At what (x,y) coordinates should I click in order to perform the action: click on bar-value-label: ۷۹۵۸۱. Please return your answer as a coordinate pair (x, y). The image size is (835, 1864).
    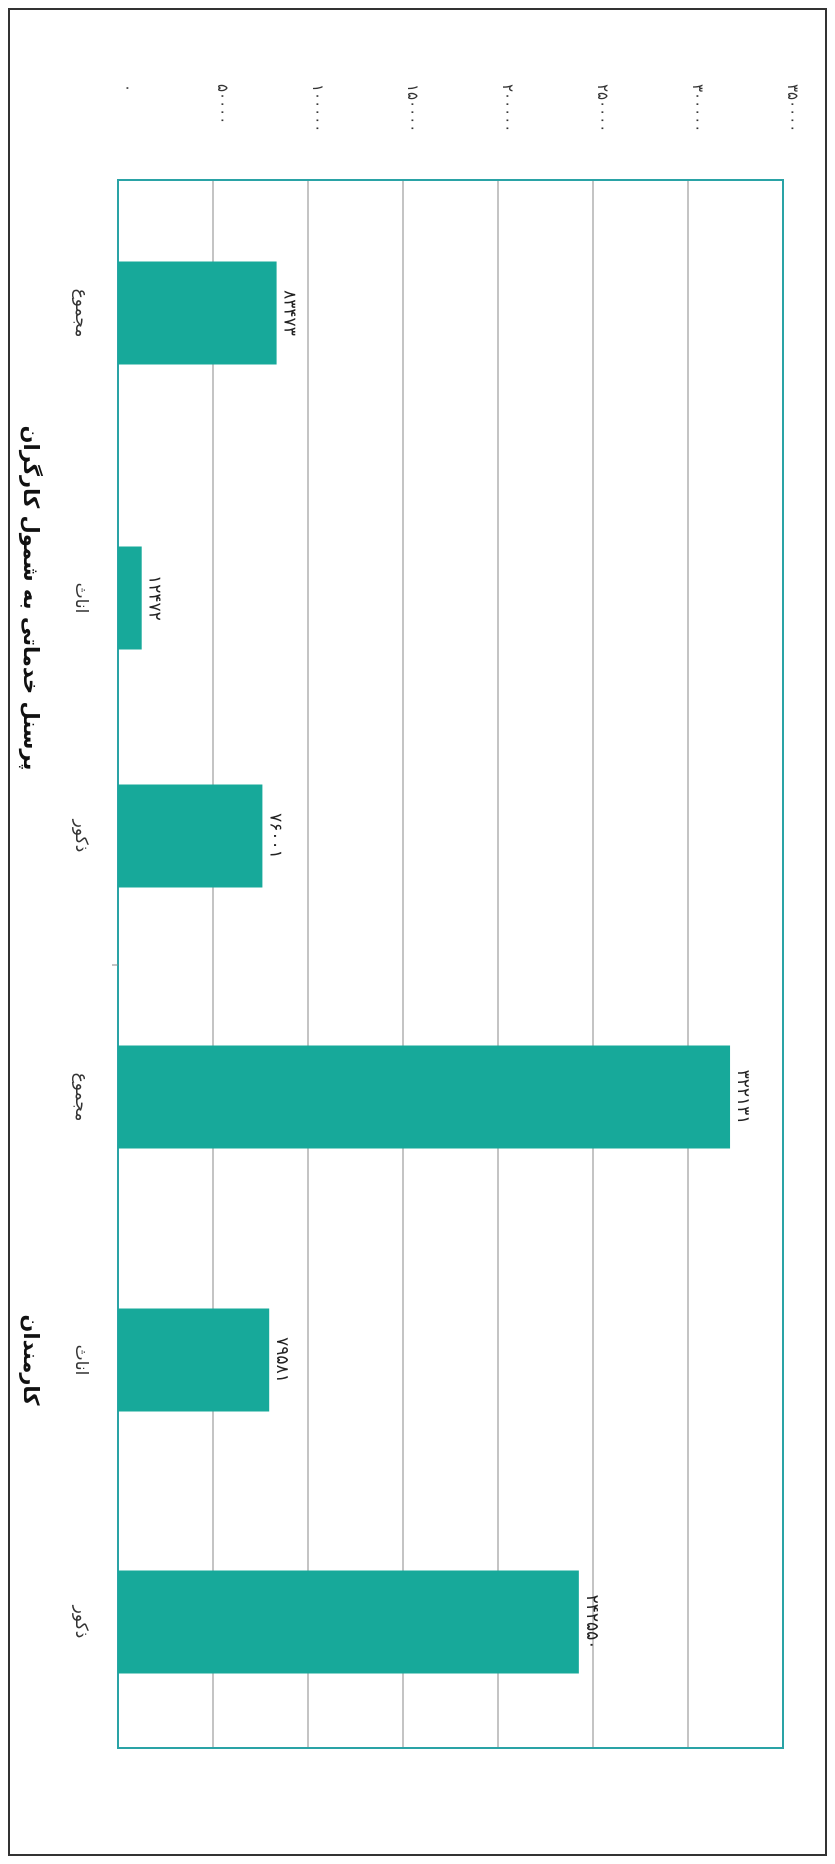
    Looking at the image, I should click on (282, 1360).